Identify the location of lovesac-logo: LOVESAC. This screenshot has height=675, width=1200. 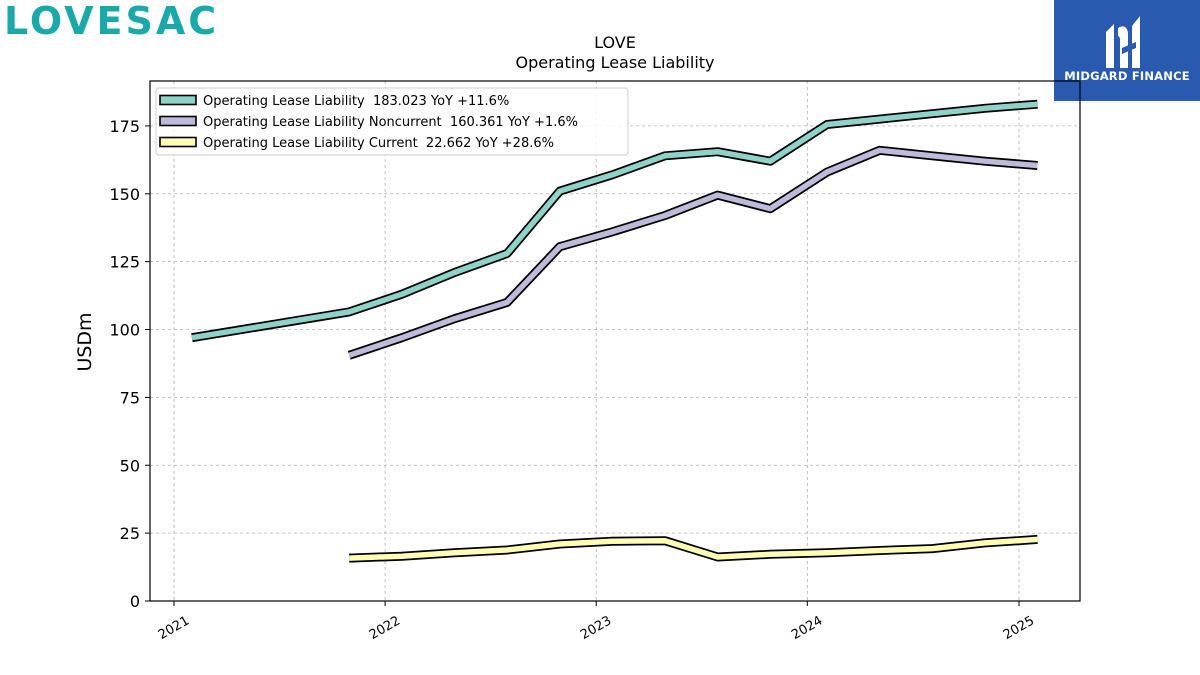
(112, 21).